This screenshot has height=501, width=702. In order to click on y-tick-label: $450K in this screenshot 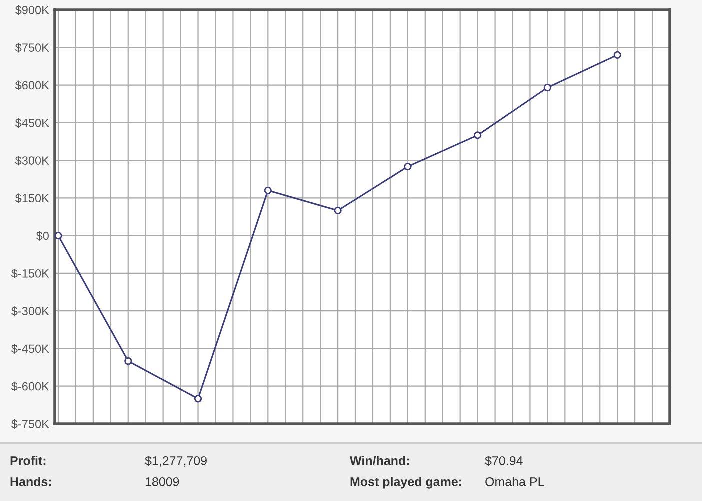, I will do `click(32, 123)`.